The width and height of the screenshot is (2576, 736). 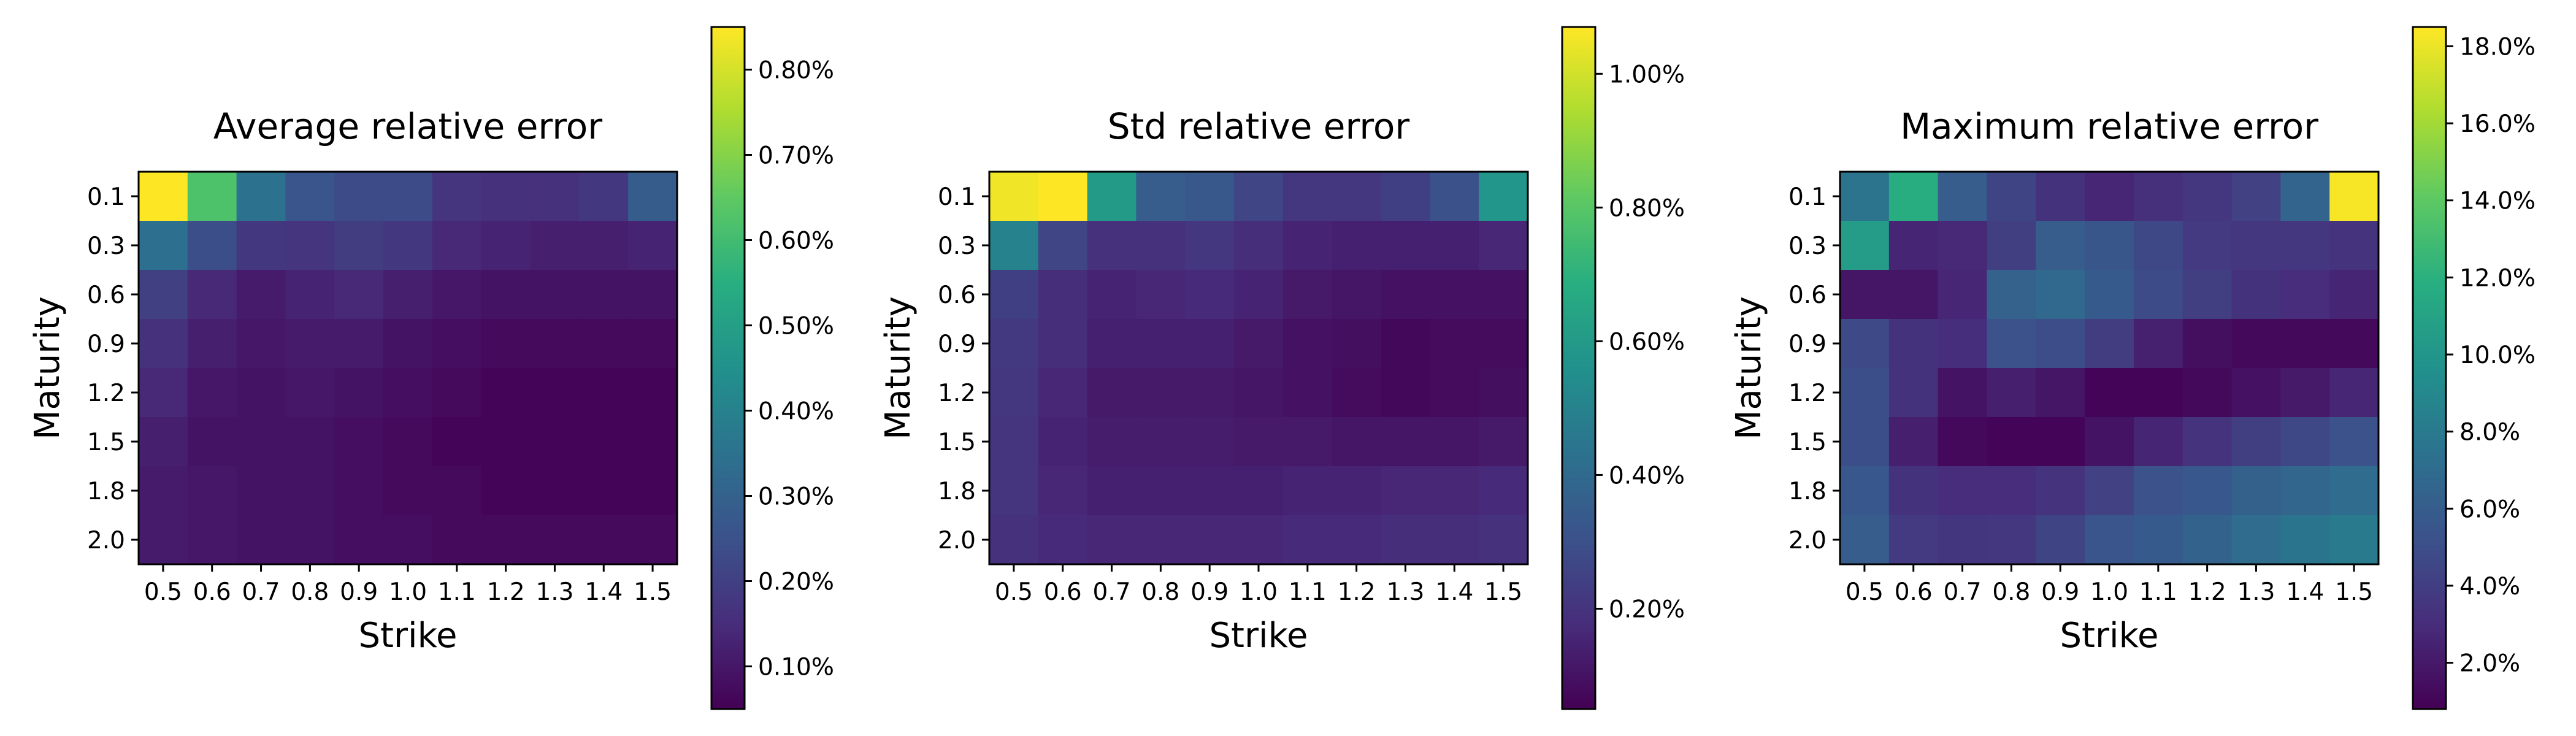 I want to click on colorbar, so click(x=728, y=368).